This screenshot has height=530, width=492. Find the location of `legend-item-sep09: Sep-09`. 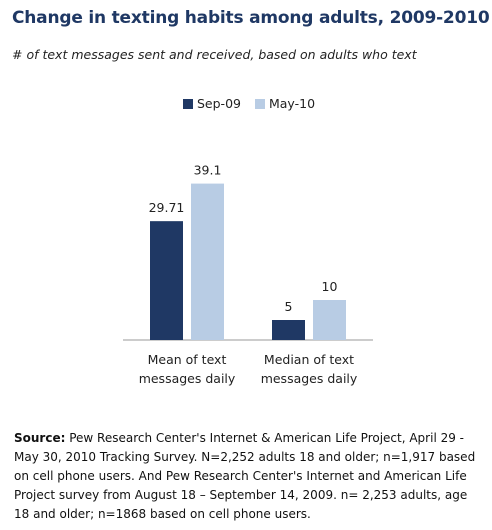

legend-item-sep09: Sep-09 is located at coordinates (212, 103).